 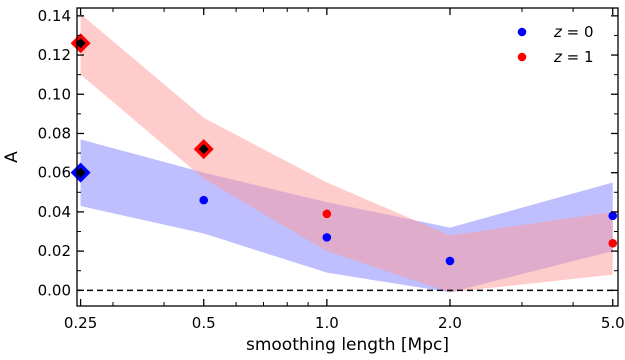 What do you see at coordinates (347, 345) in the screenshot?
I see `x-axis-label: smoothing length [Mpc]` at bounding box center [347, 345].